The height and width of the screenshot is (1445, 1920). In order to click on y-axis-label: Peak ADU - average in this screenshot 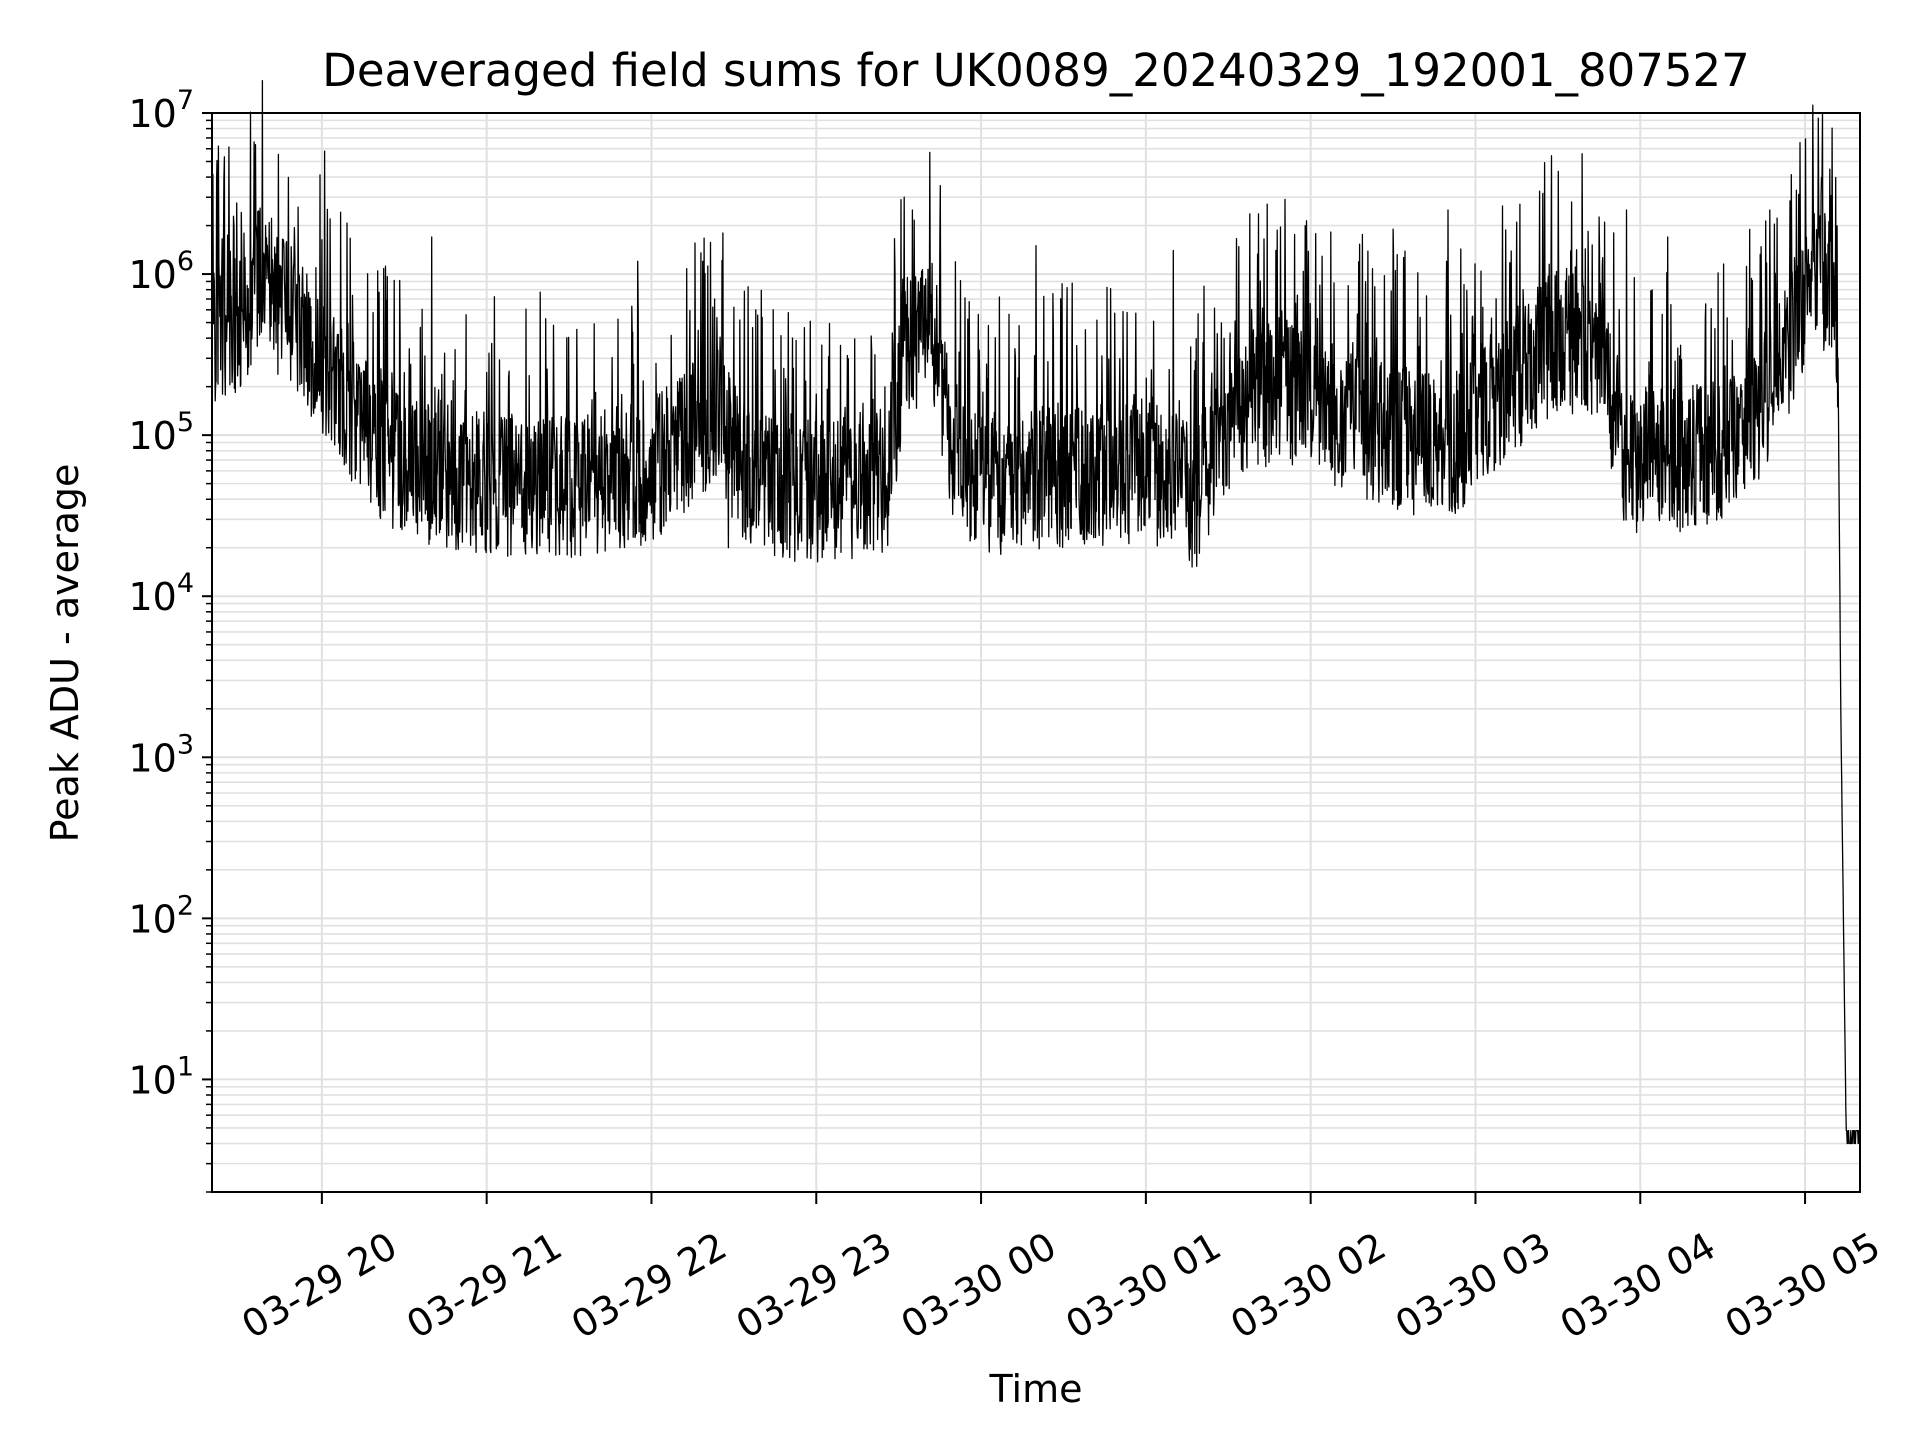, I will do `click(65, 653)`.